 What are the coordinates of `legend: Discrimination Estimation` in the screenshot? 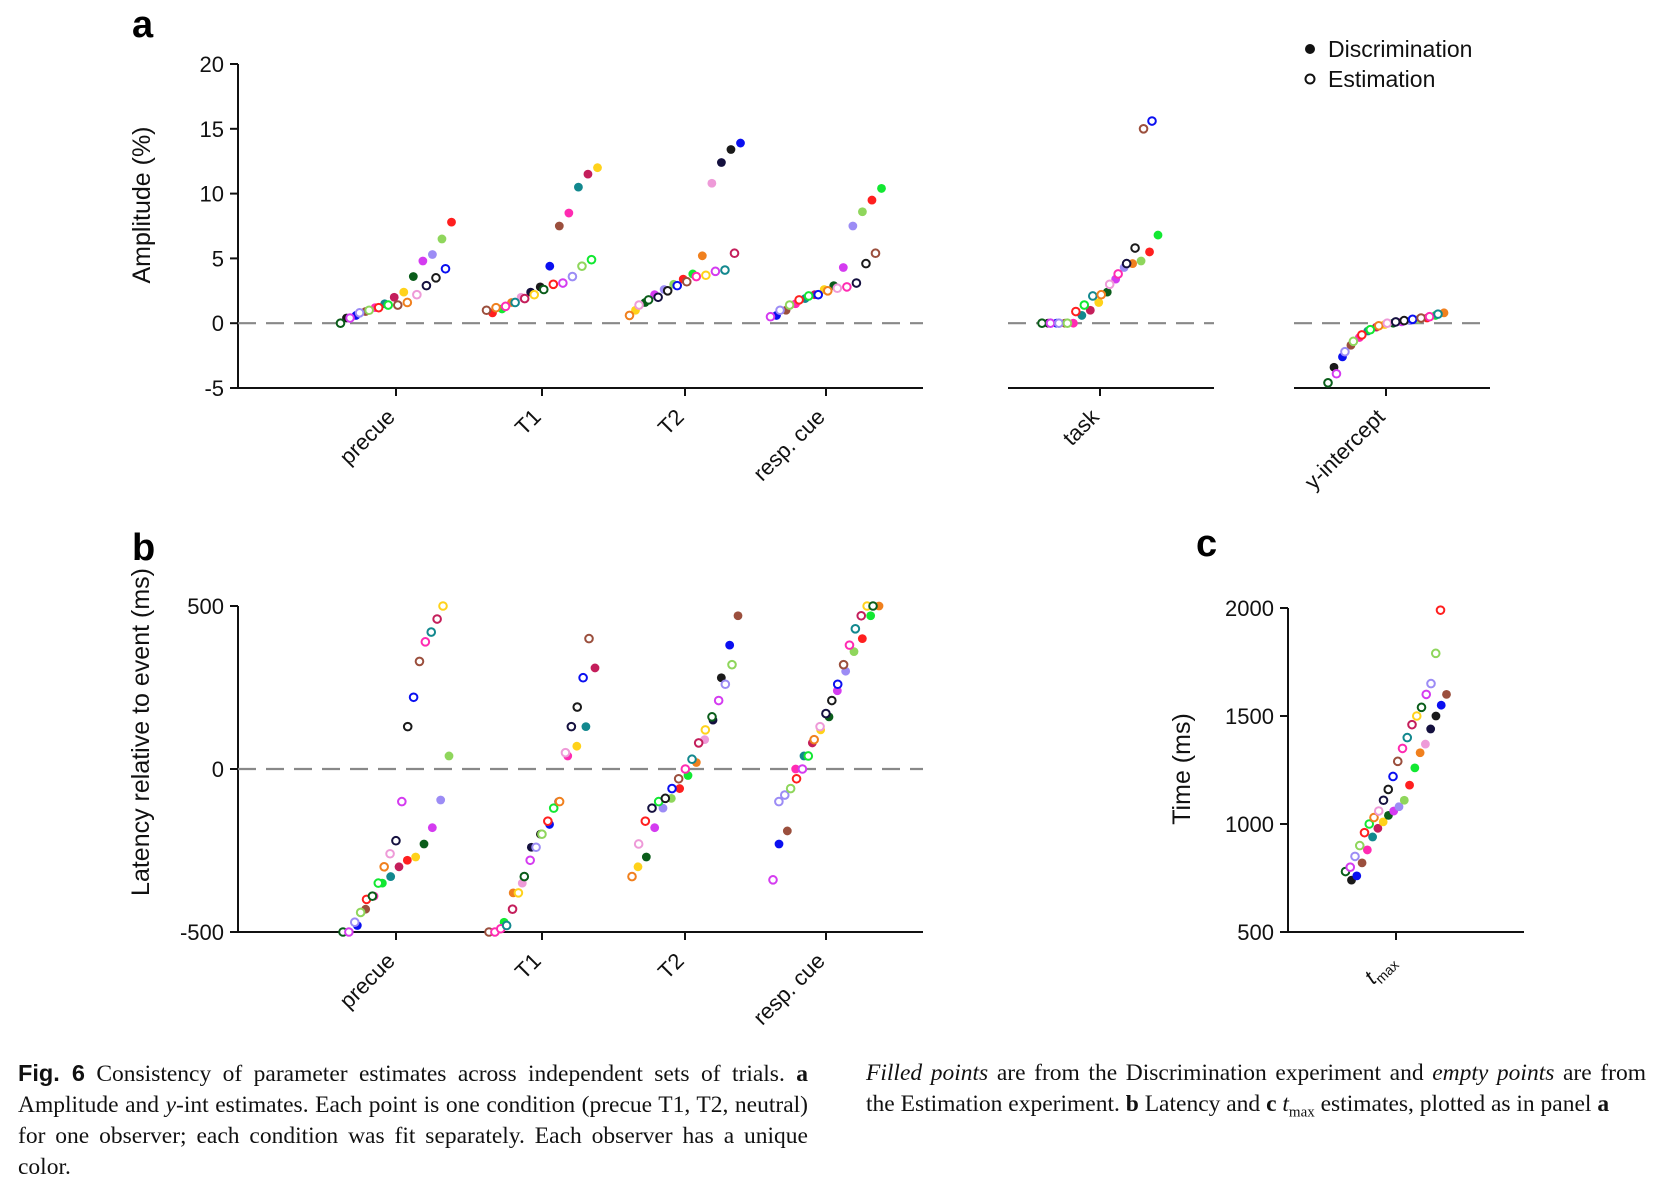 It's located at (1388, 64).